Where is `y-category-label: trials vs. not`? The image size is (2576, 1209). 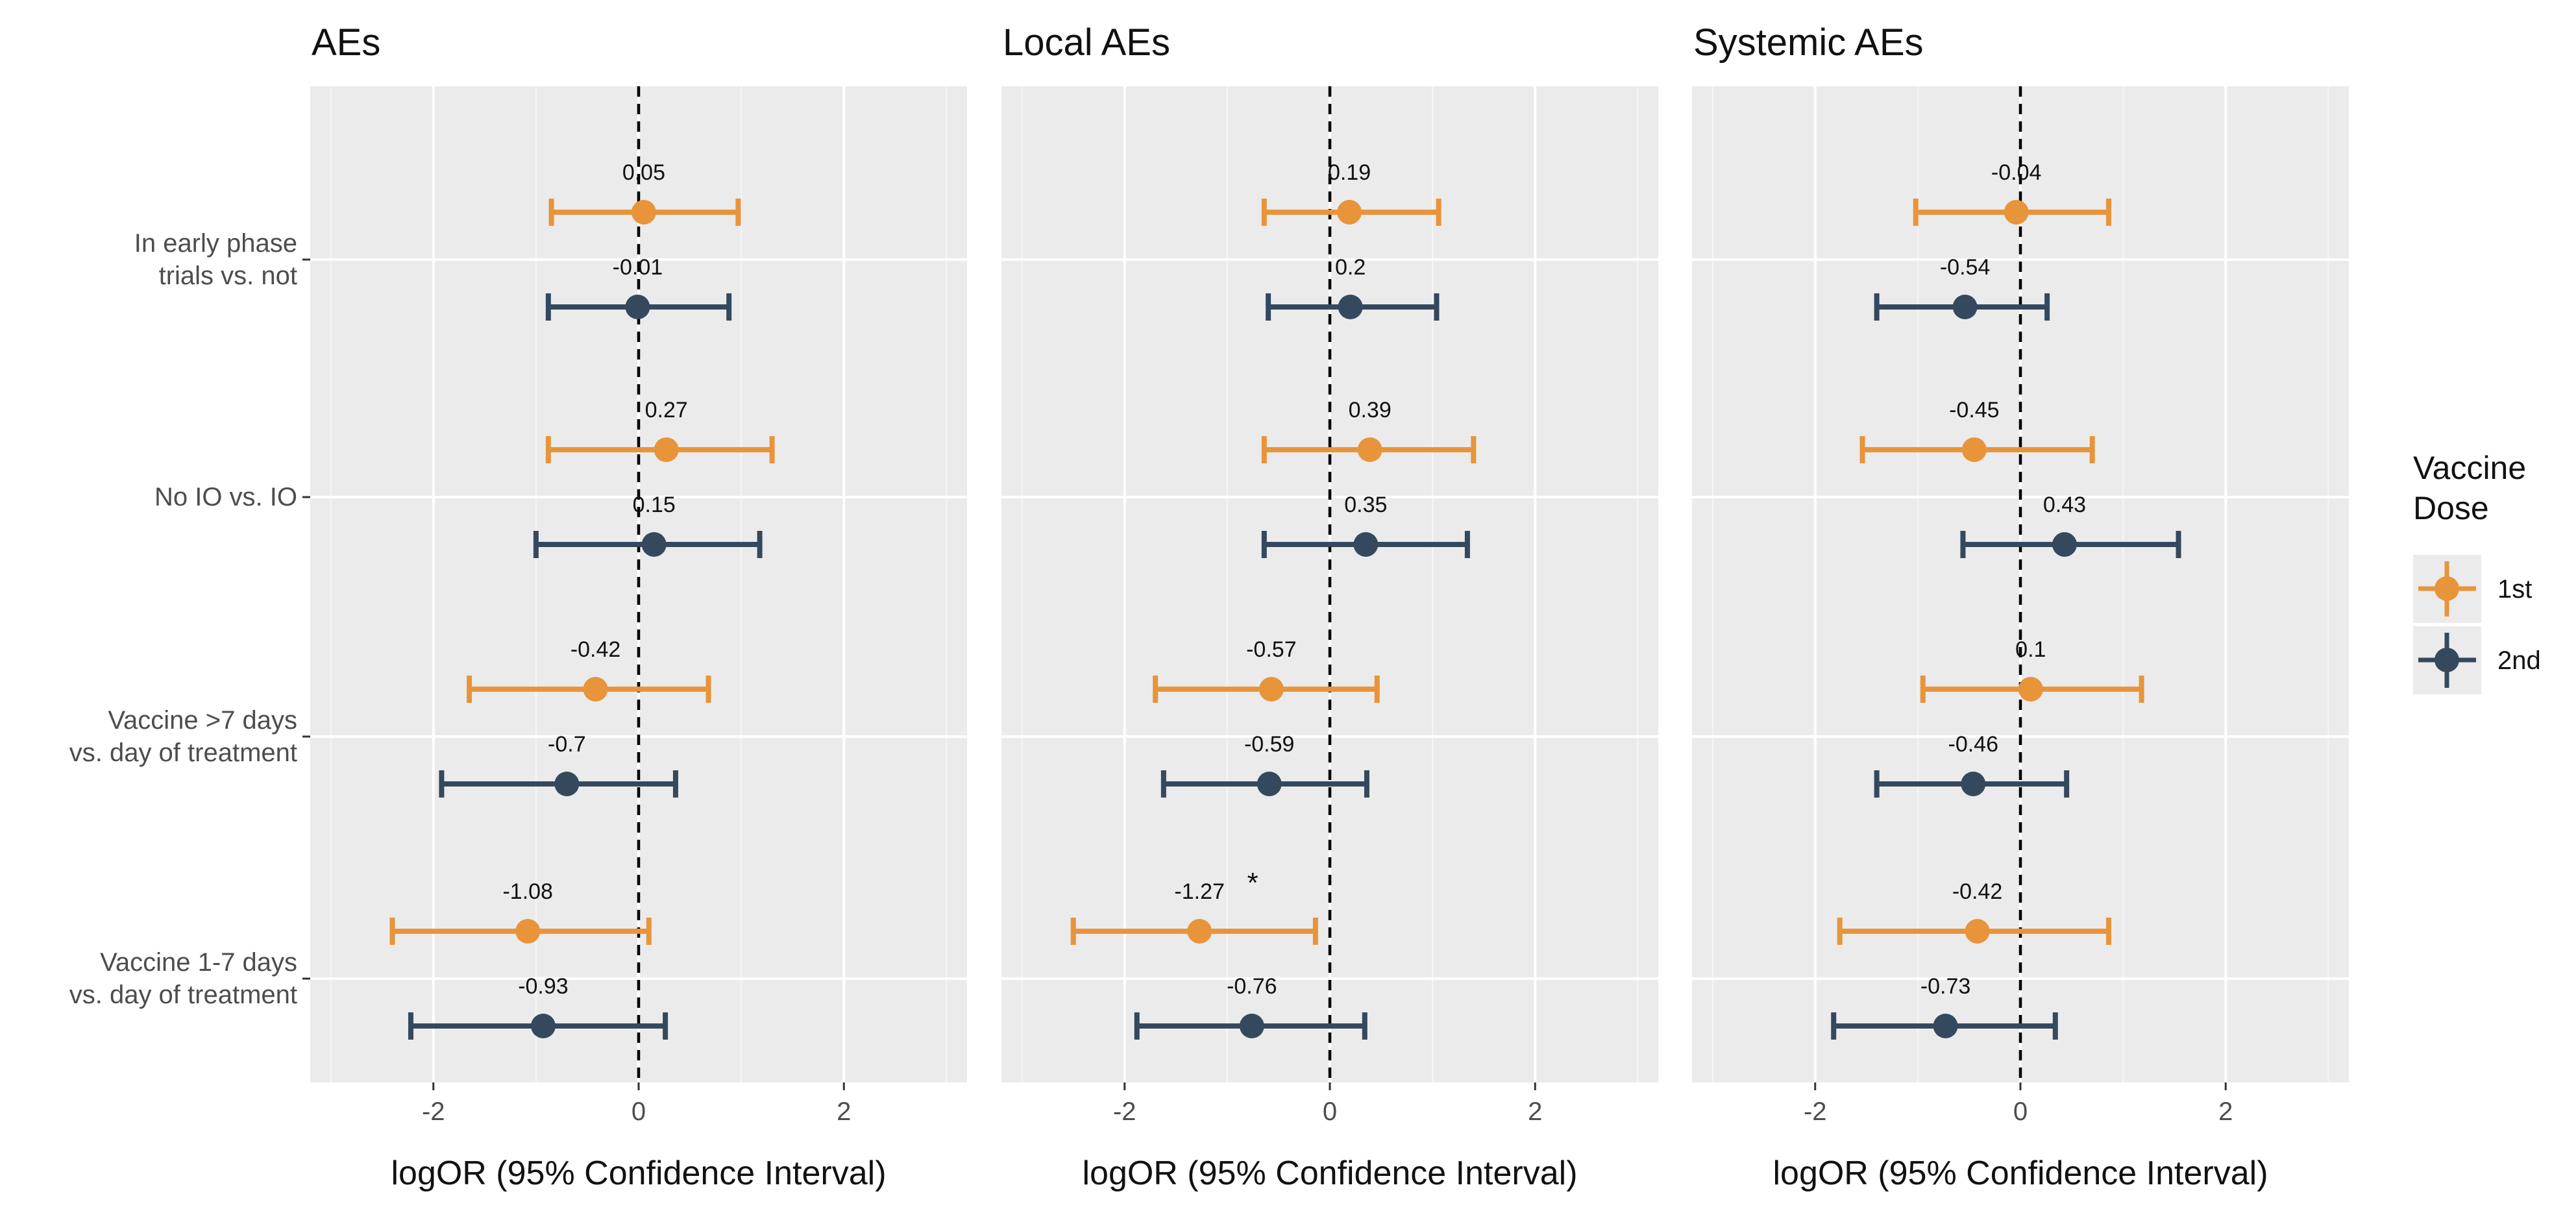
y-category-label: trials vs. not is located at coordinates (228, 276).